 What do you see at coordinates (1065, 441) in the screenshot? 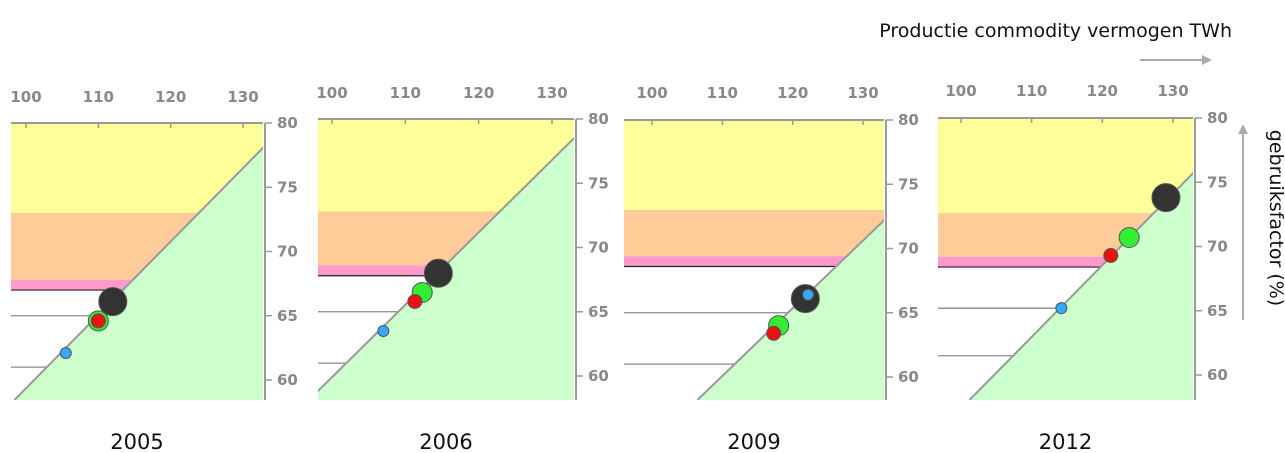
I see `panel-year-label: 2012` at bounding box center [1065, 441].